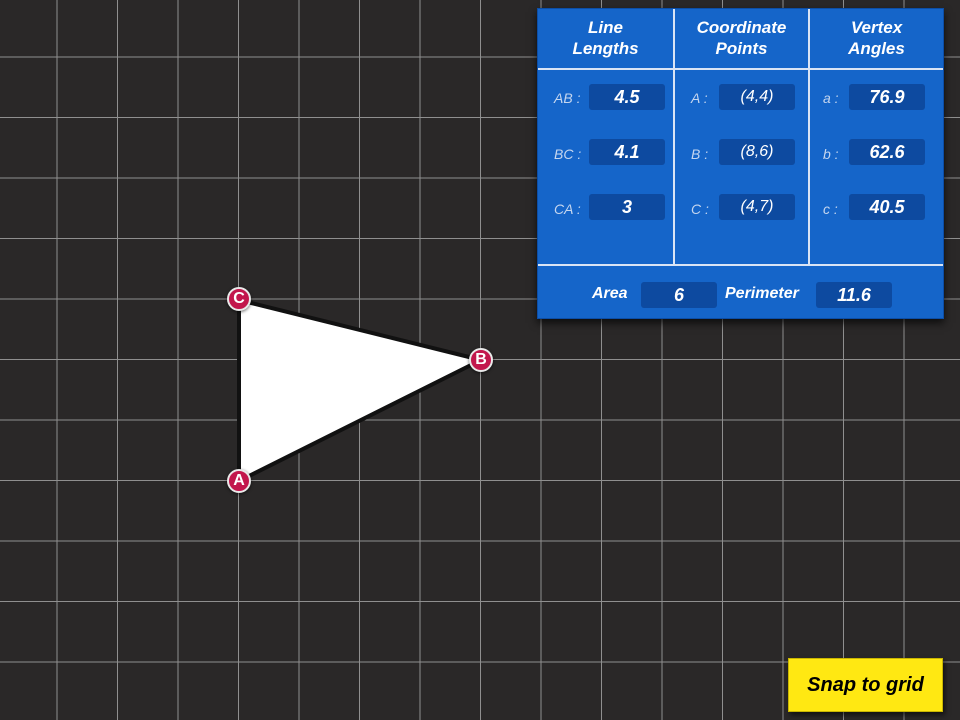 This screenshot has height=720, width=960. I want to click on header-divider, so click(740, 69).